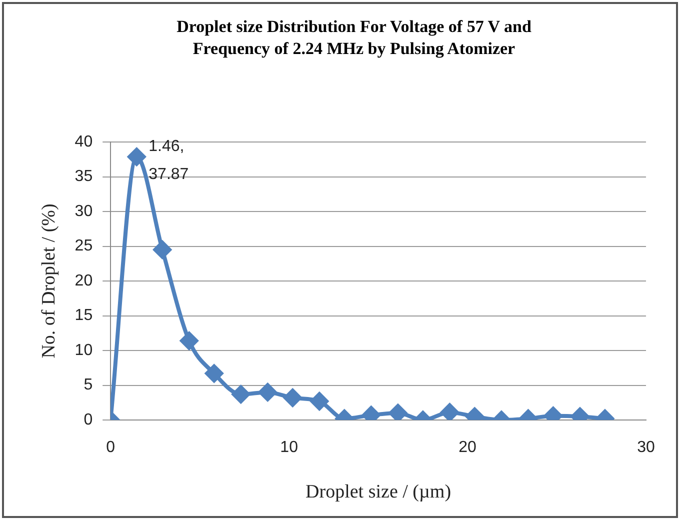 The image size is (680, 520). I want to click on y-tick-label: 10, so click(83, 350).